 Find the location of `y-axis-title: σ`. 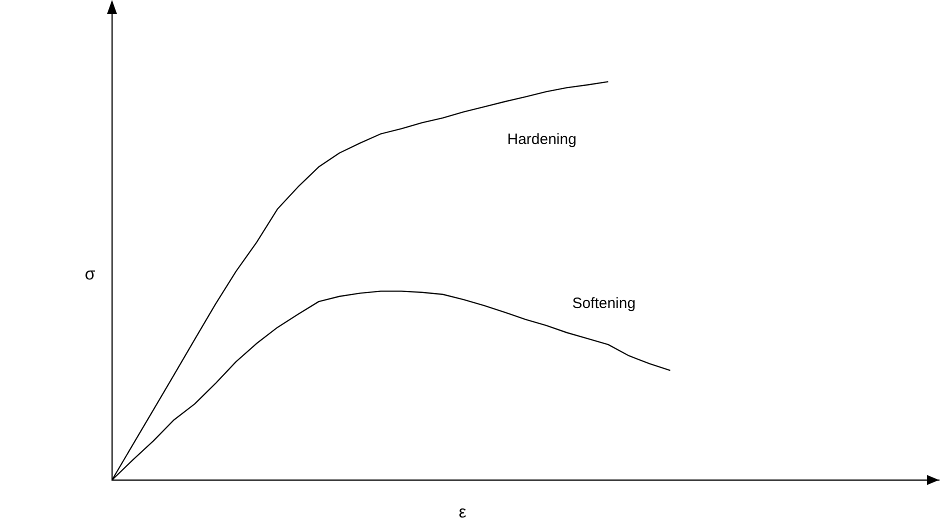

y-axis-title: σ is located at coordinates (90, 274).